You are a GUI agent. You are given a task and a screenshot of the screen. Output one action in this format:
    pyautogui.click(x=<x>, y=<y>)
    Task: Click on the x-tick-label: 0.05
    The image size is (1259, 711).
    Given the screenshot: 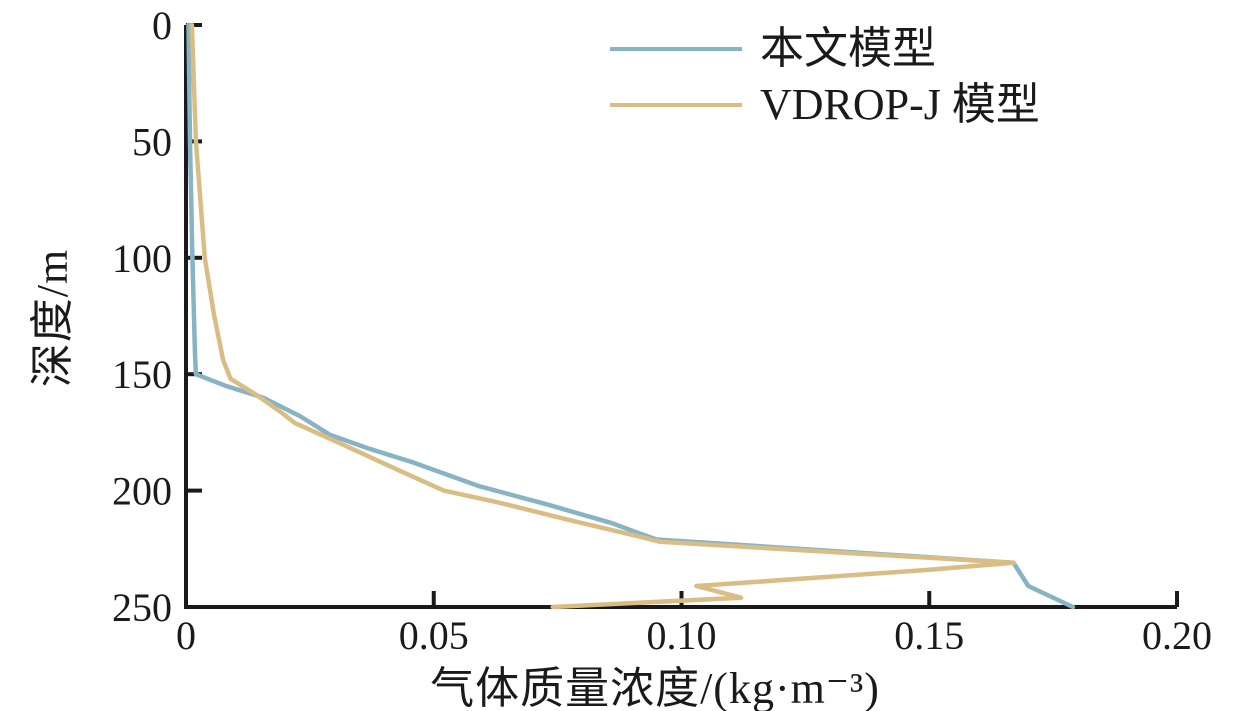 What is the action you would take?
    pyautogui.click(x=434, y=635)
    